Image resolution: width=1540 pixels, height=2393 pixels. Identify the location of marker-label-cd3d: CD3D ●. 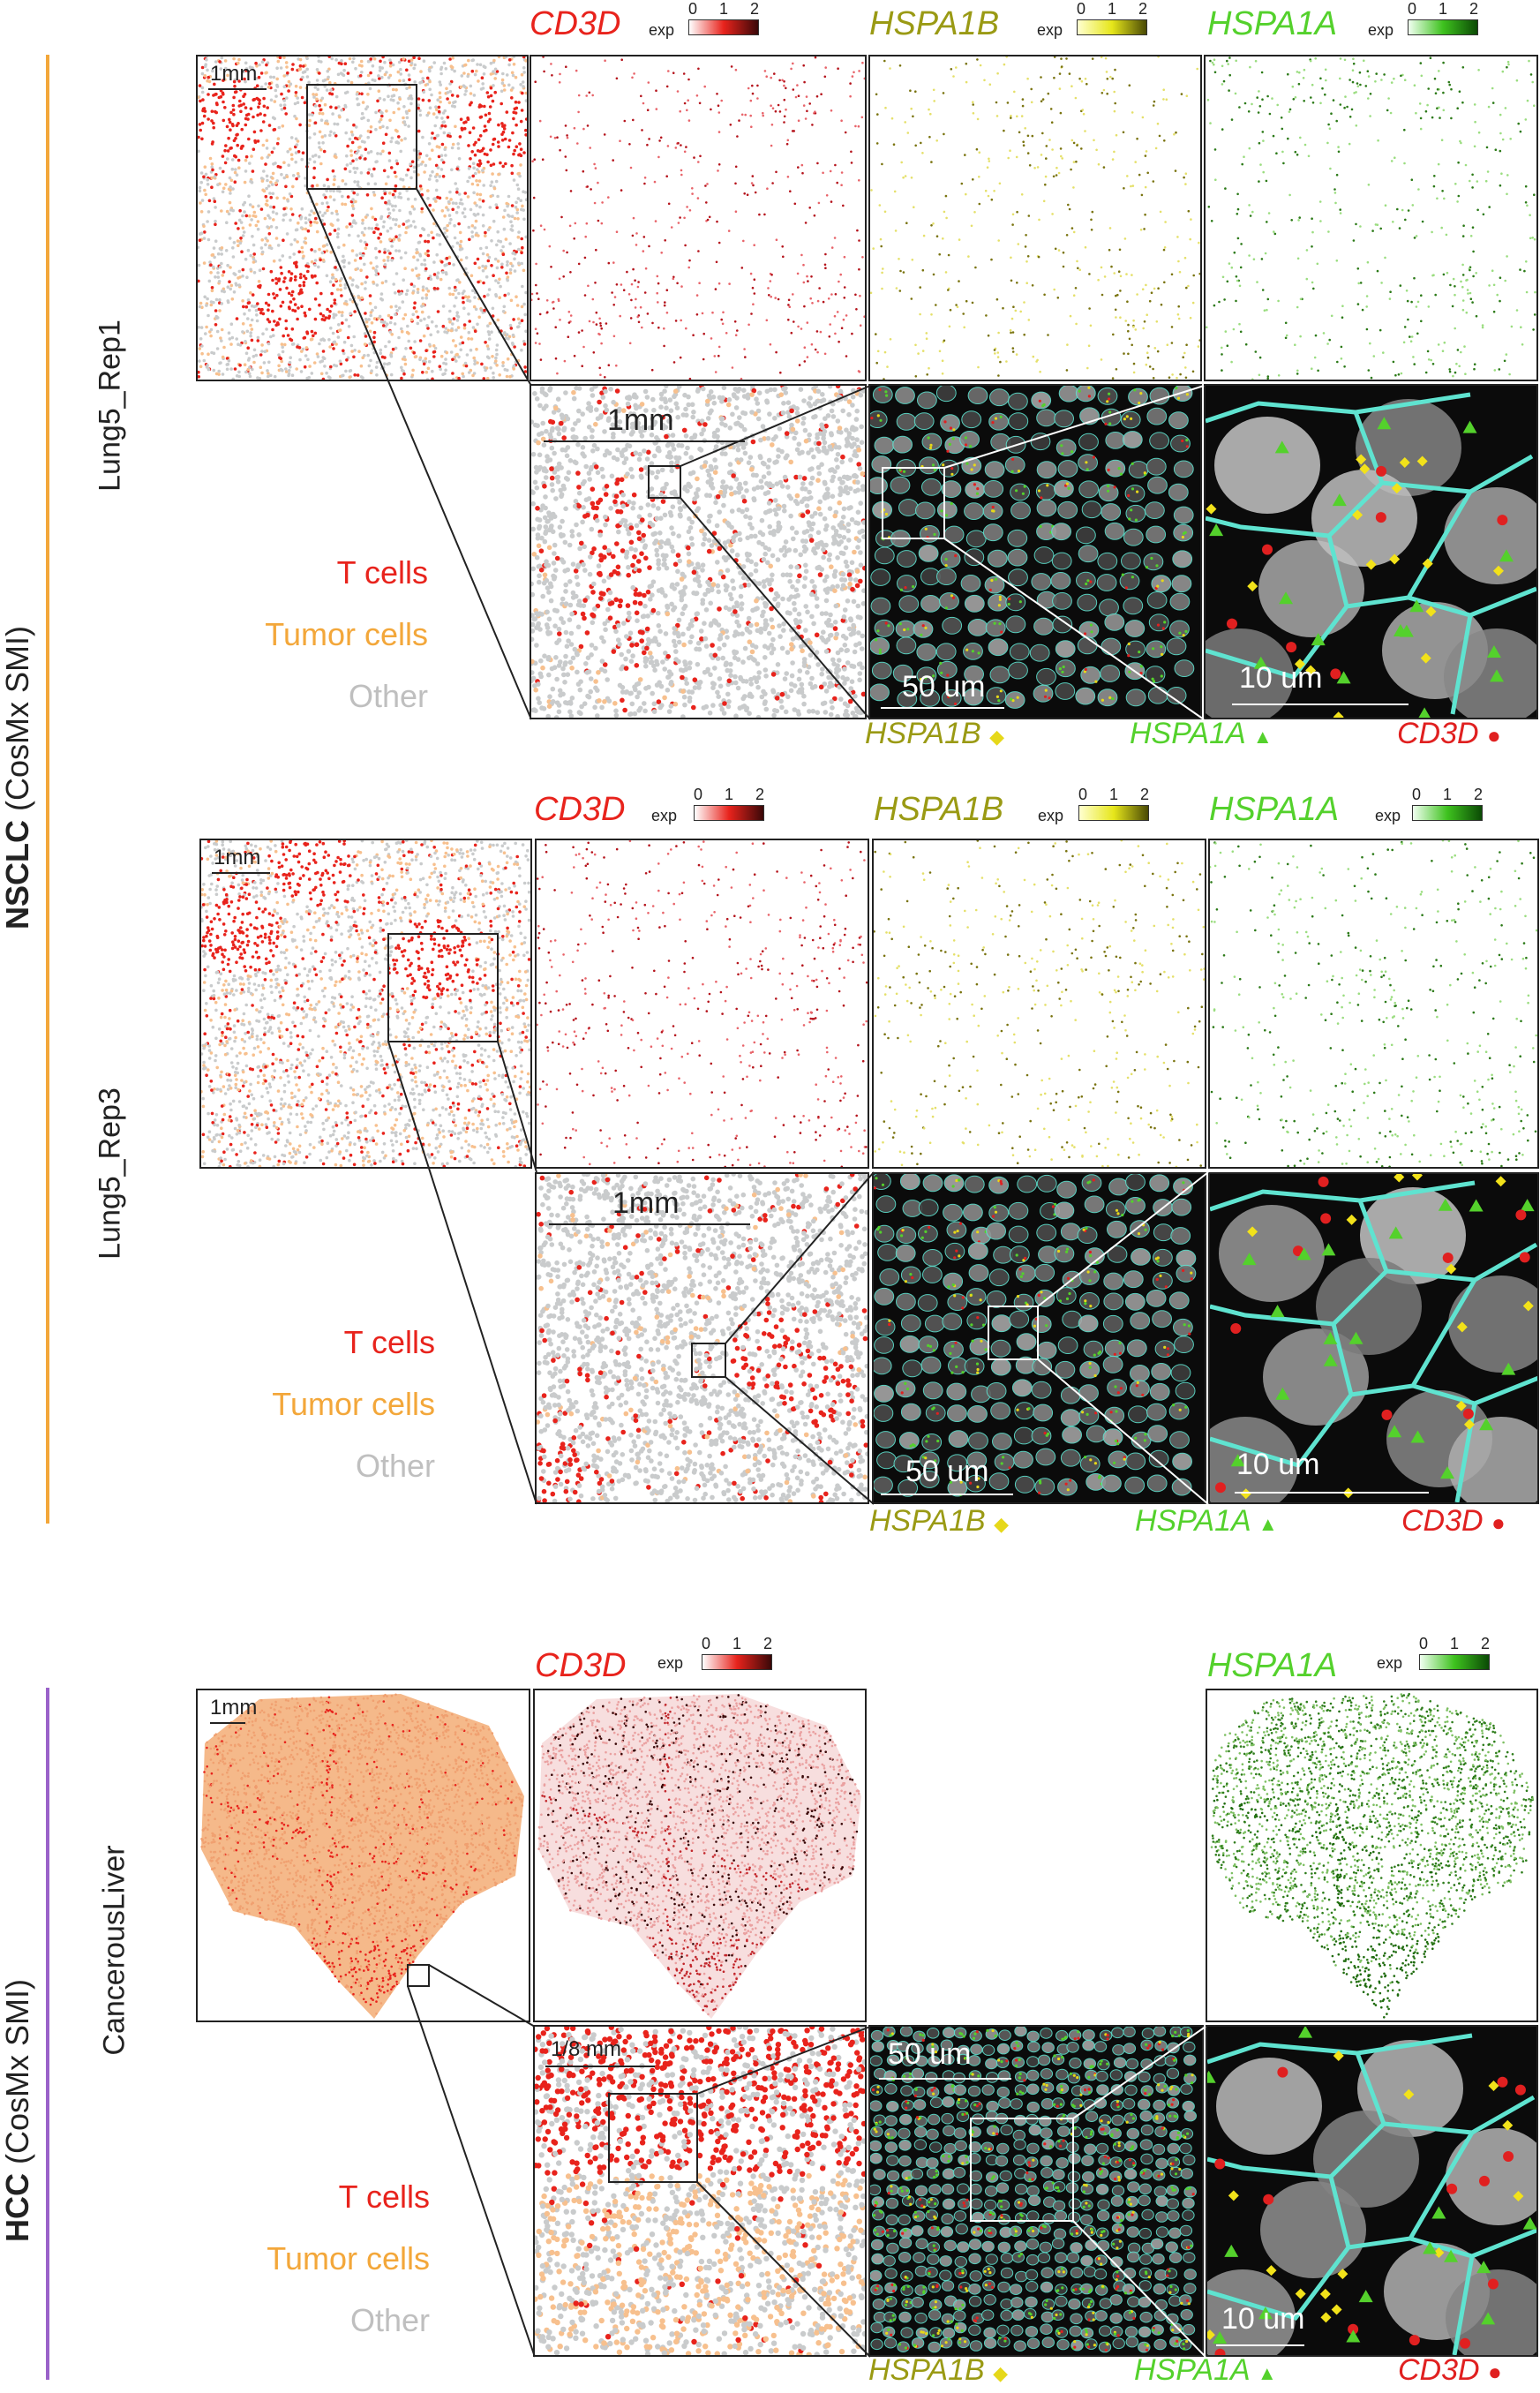
(1450, 2370).